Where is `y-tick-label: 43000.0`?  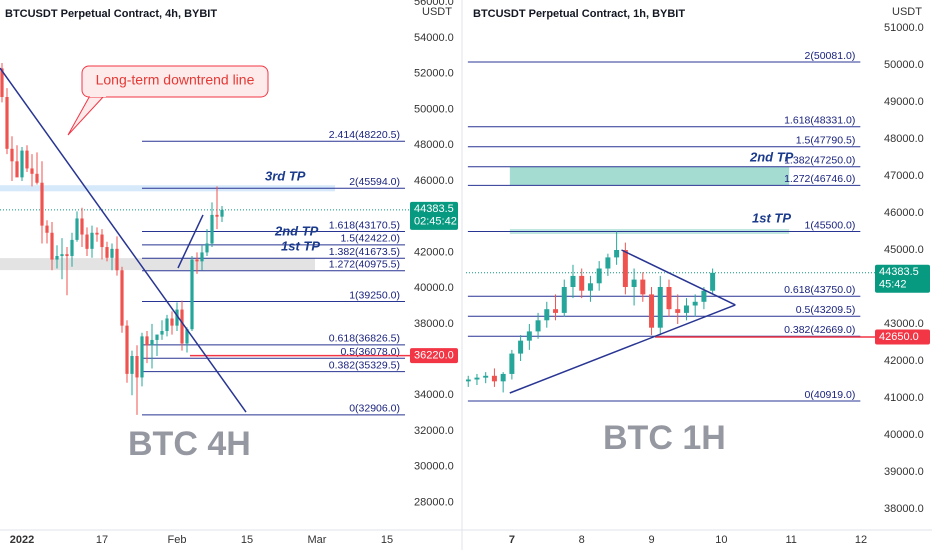 y-tick-label: 43000.0 is located at coordinates (904, 324).